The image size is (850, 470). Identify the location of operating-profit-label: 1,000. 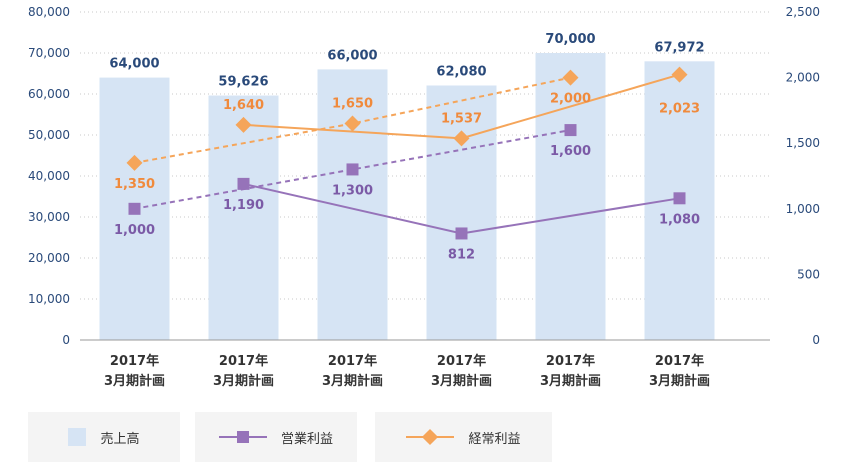
(134, 230).